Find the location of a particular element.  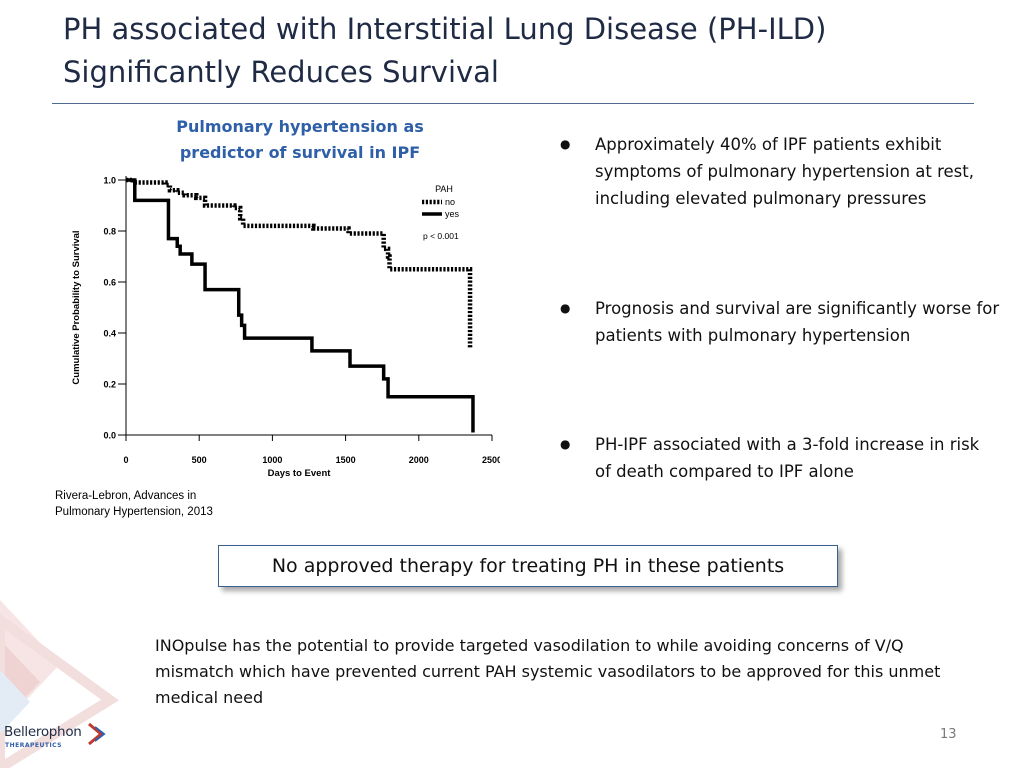

legend-label-yes: yes is located at coordinates (452, 214).